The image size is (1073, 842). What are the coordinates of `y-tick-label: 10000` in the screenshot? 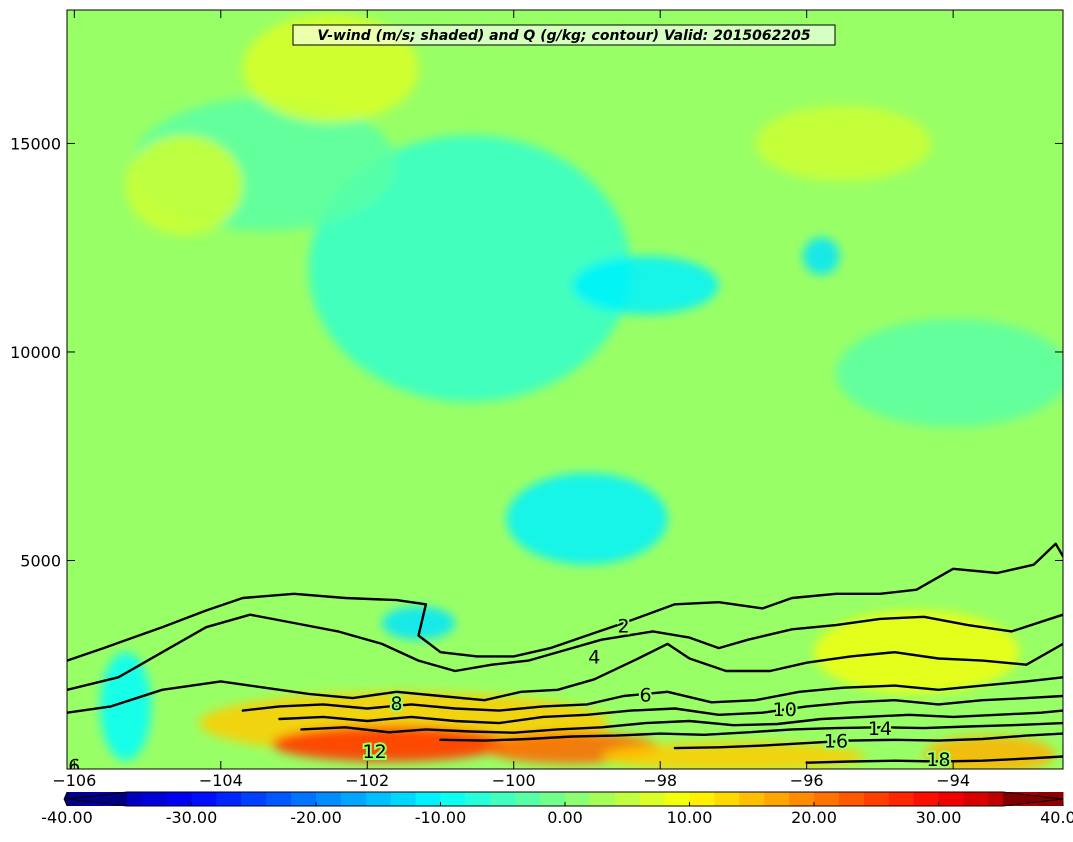 It's located at (35, 352).